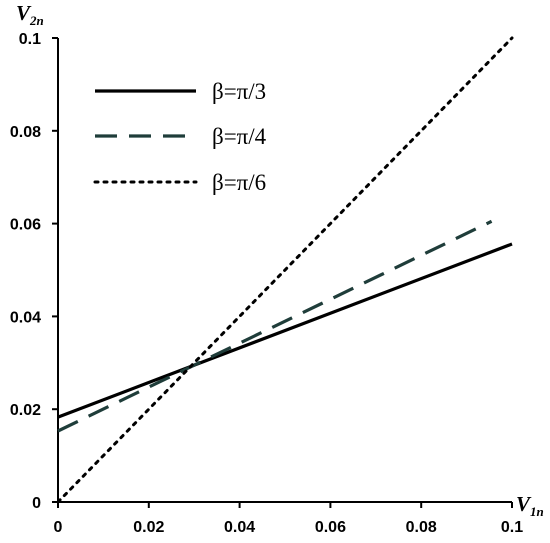  What do you see at coordinates (180, 137) in the screenshot?
I see `legend: β=π/3 β=π/4 β=π/6` at bounding box center [180, 137].